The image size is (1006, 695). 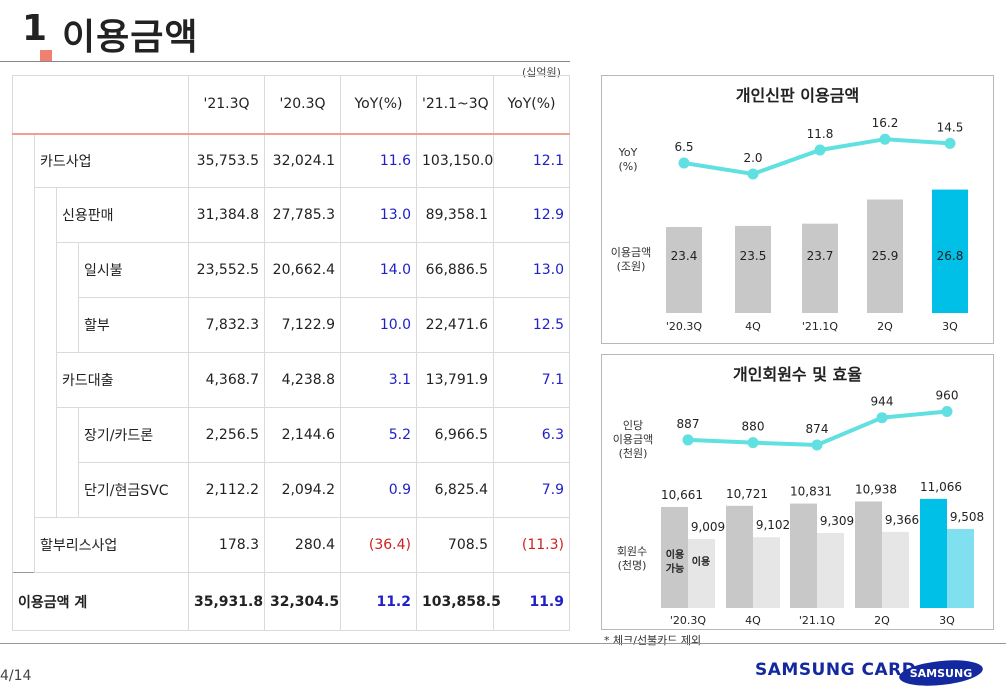 What do you see at coordinates (773, 525) in the screenshot?
I see `active-member-value: 9,102` at bounding box center [773, 525].